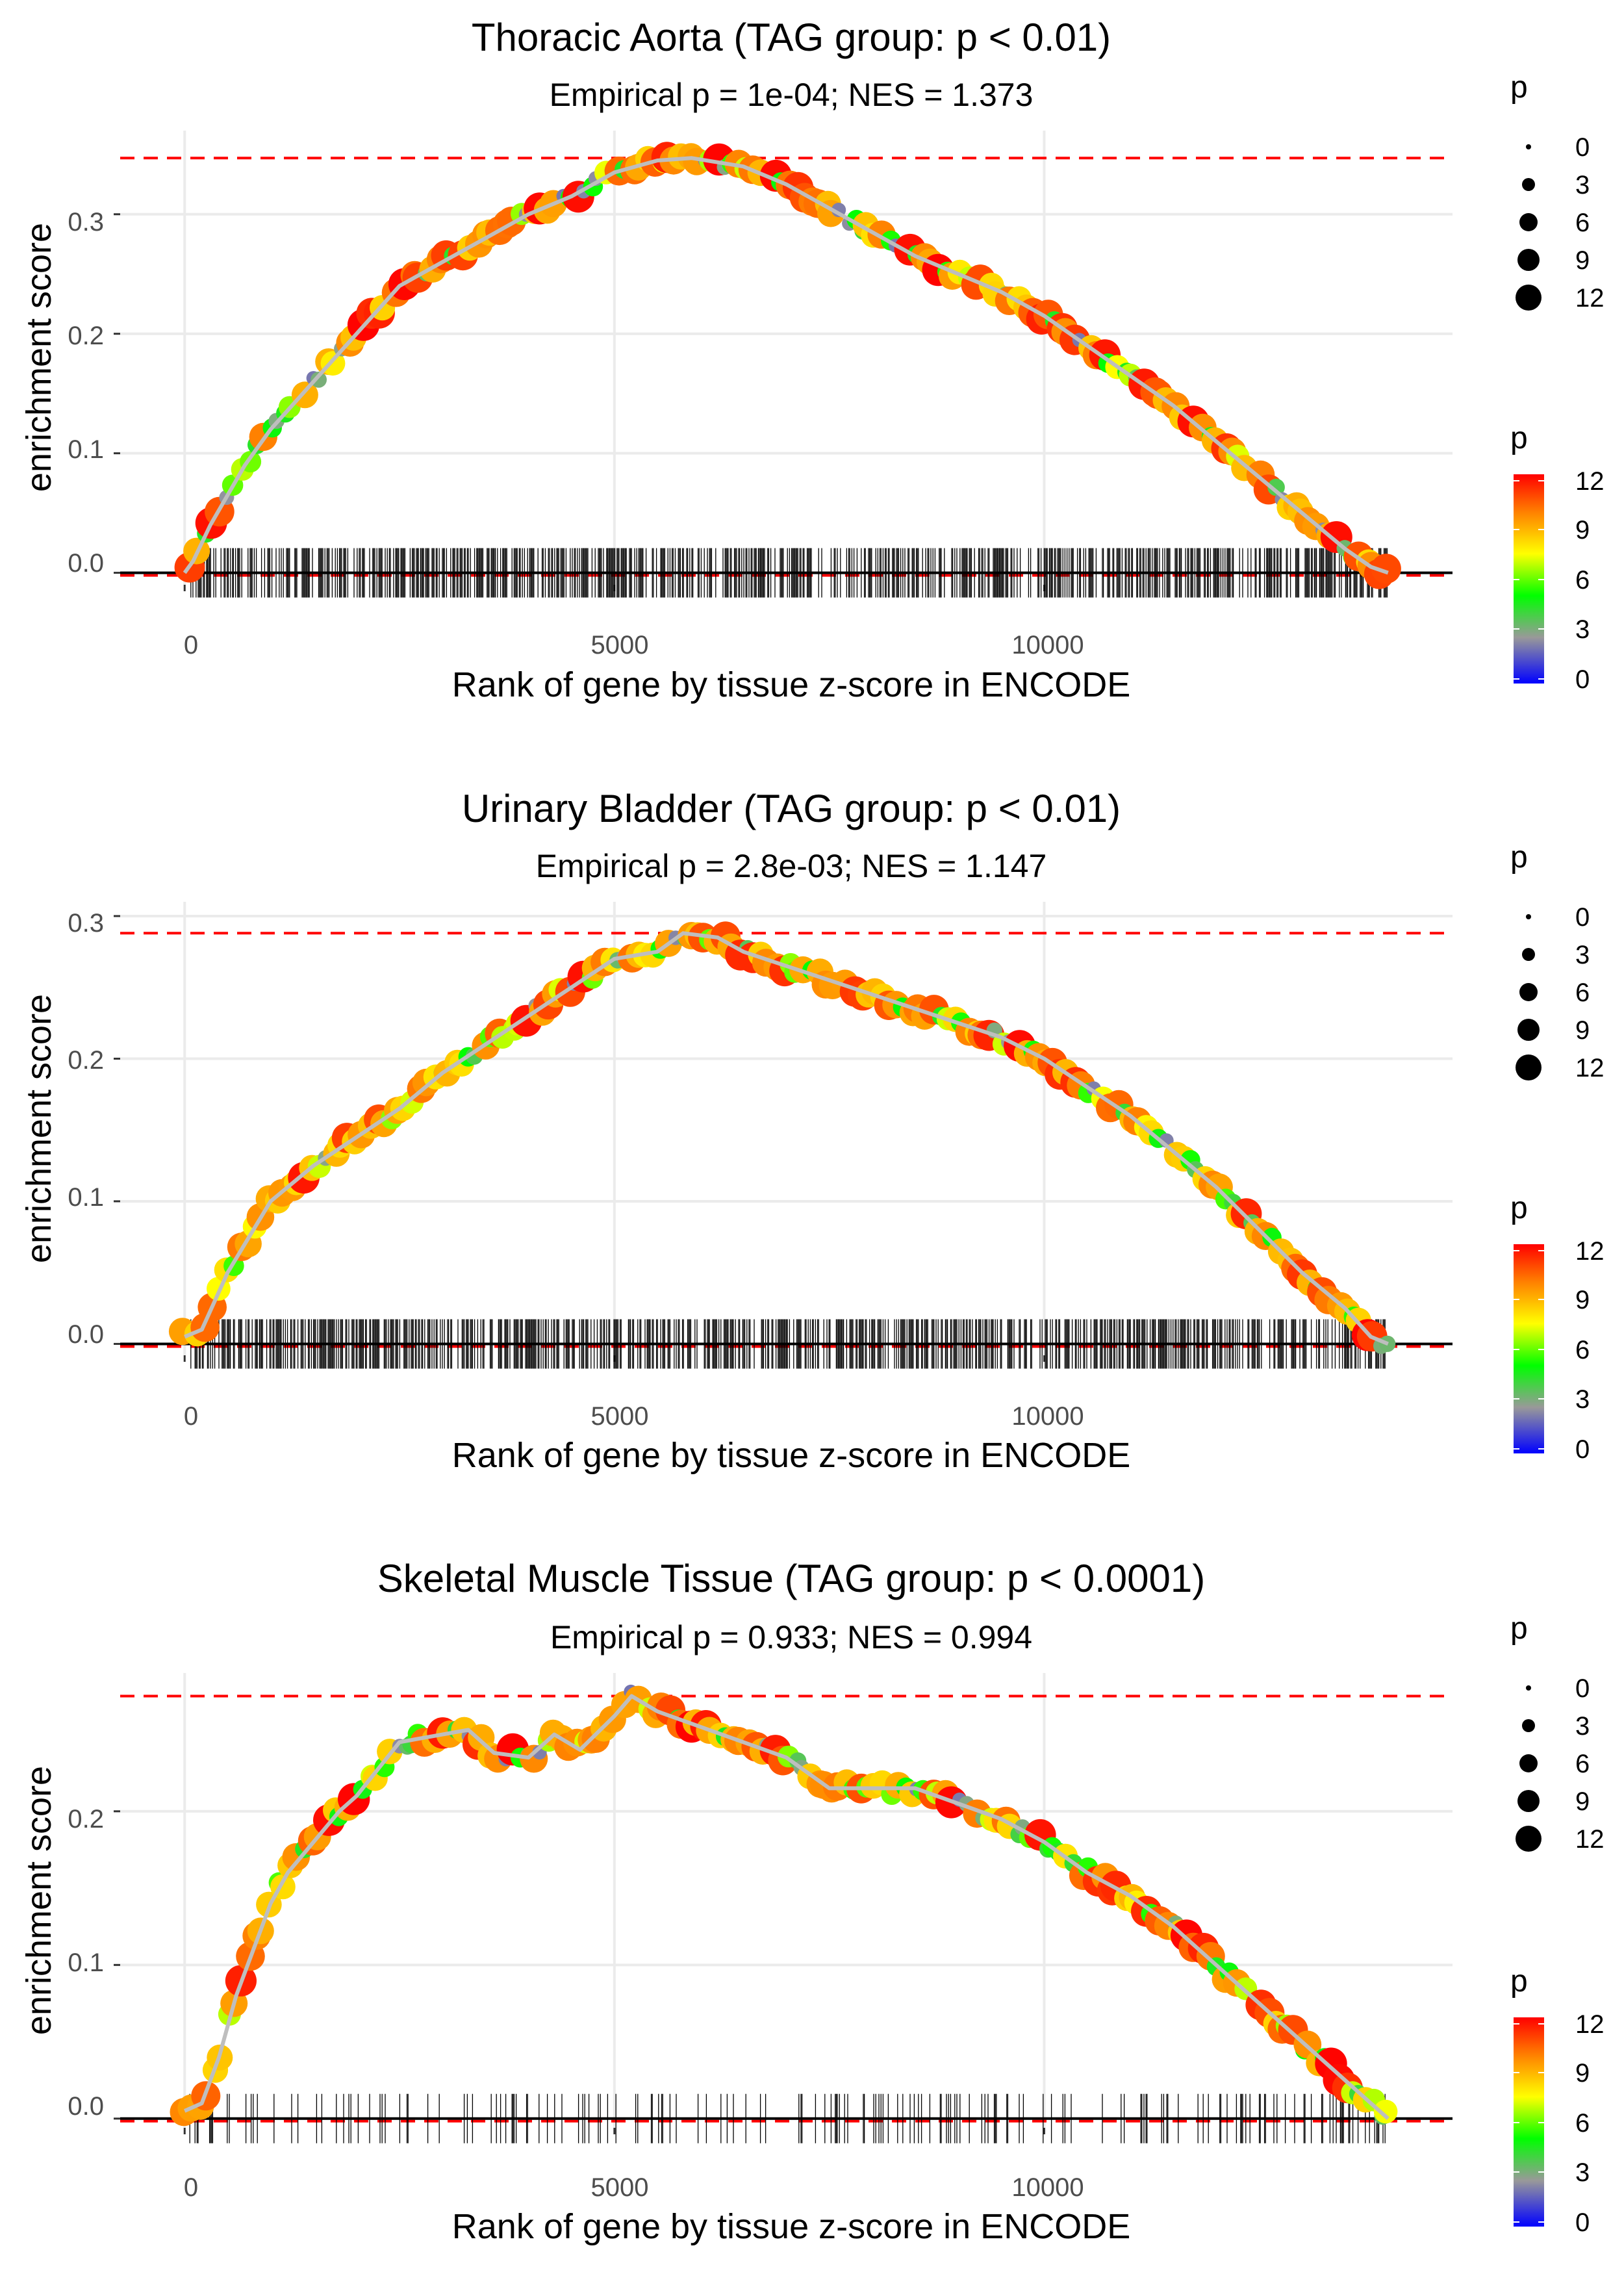 Image resolution: width=1624 pixels, height=2274 pixels. What do you see at coordinates (791, 1637) in the screenshot?
I see `panel-subtitle: Empirical p = 0.933; NES = 0.994` at bounding box center [791, 1637].